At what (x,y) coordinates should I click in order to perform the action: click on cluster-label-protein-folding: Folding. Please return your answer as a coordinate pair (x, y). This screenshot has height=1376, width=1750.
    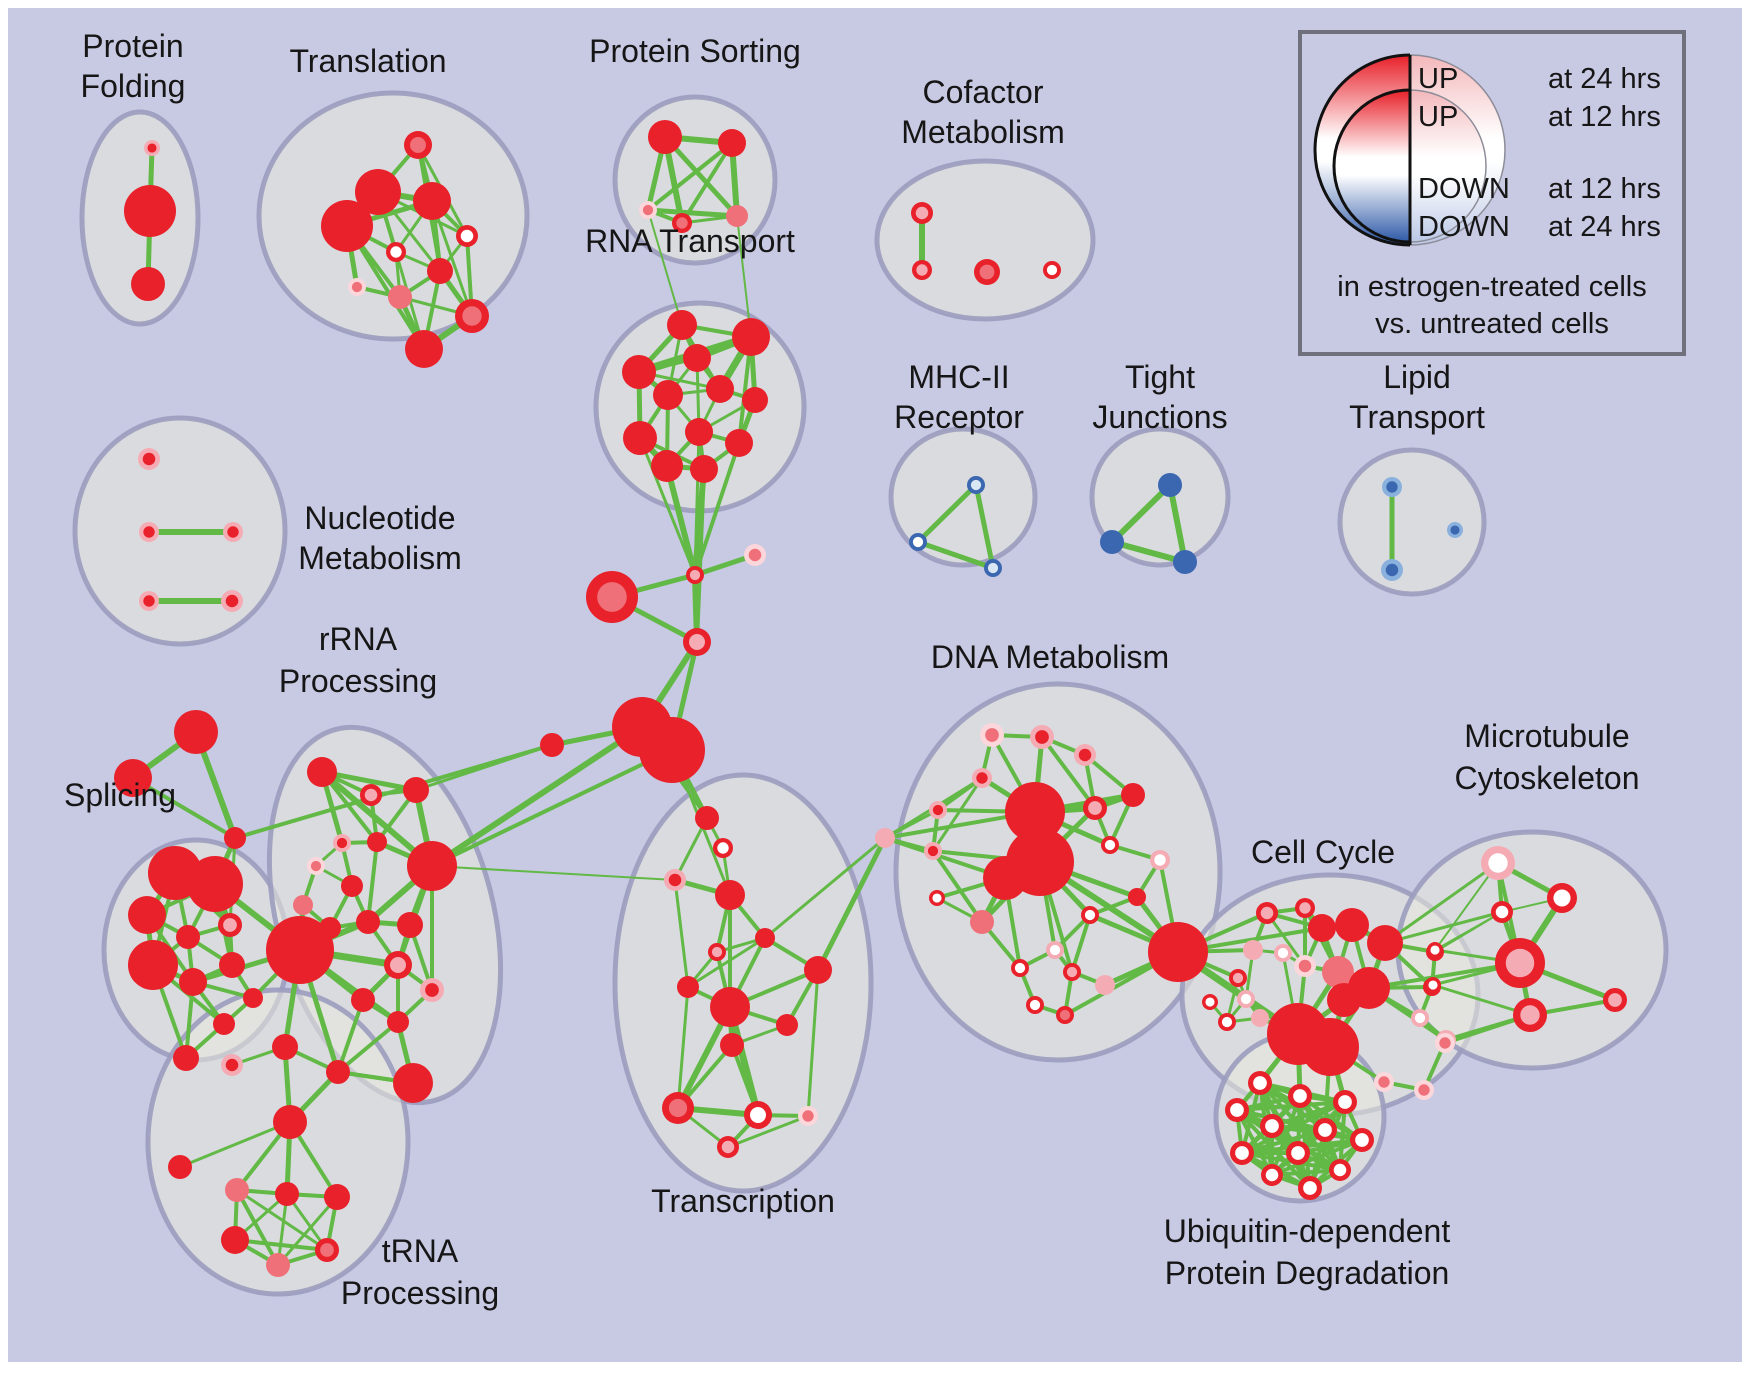
    Looking at the image, I should click on (133, 86).